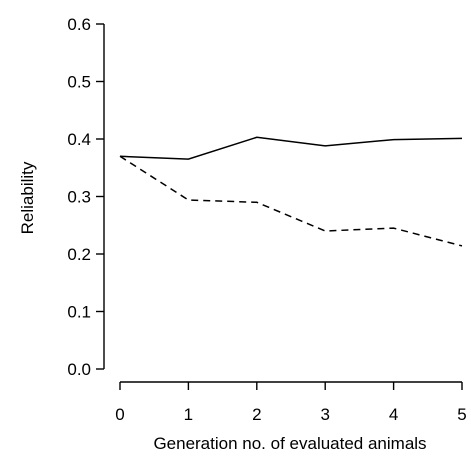 The height and width of the screenshot is (457, 471). Describe the element at coordinates (324, 414) in the screenshot. I see `x-tick-label: 3` at that location.